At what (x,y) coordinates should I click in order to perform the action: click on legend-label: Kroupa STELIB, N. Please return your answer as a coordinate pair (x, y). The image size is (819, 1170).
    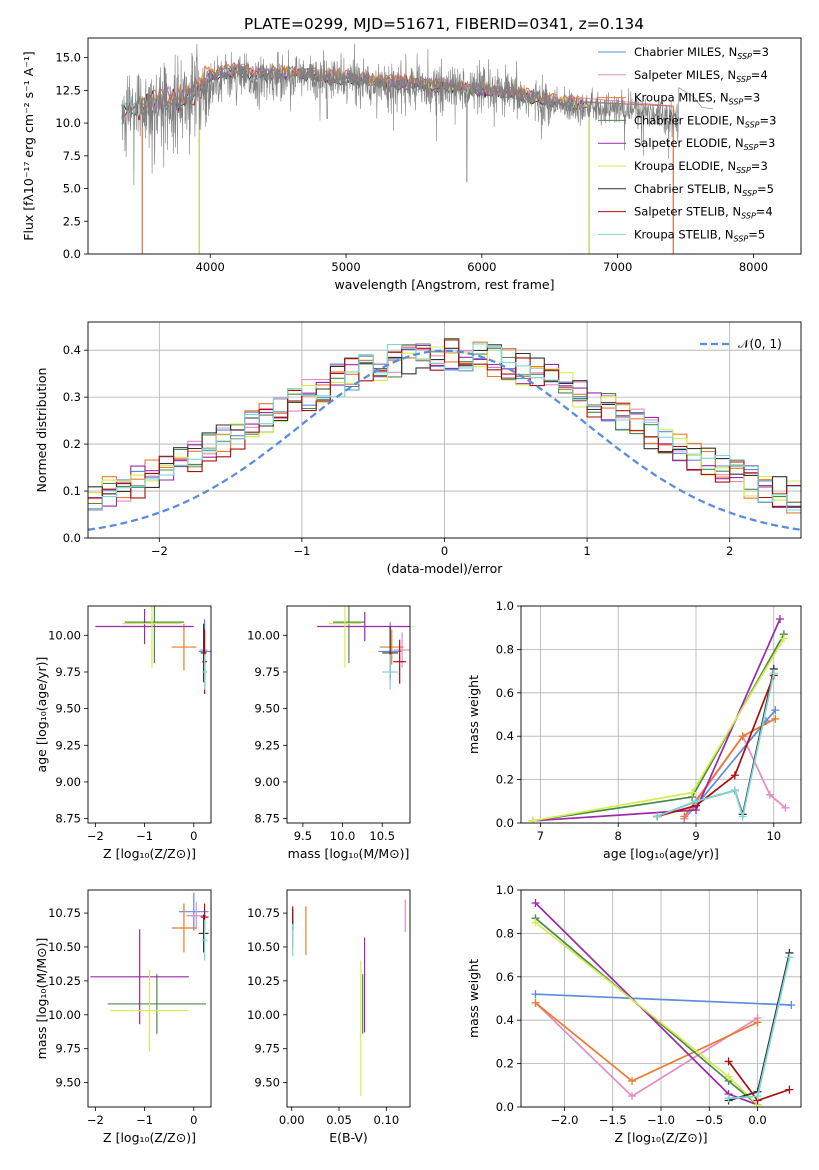
    Looking at the image, I should click on (684, 234).